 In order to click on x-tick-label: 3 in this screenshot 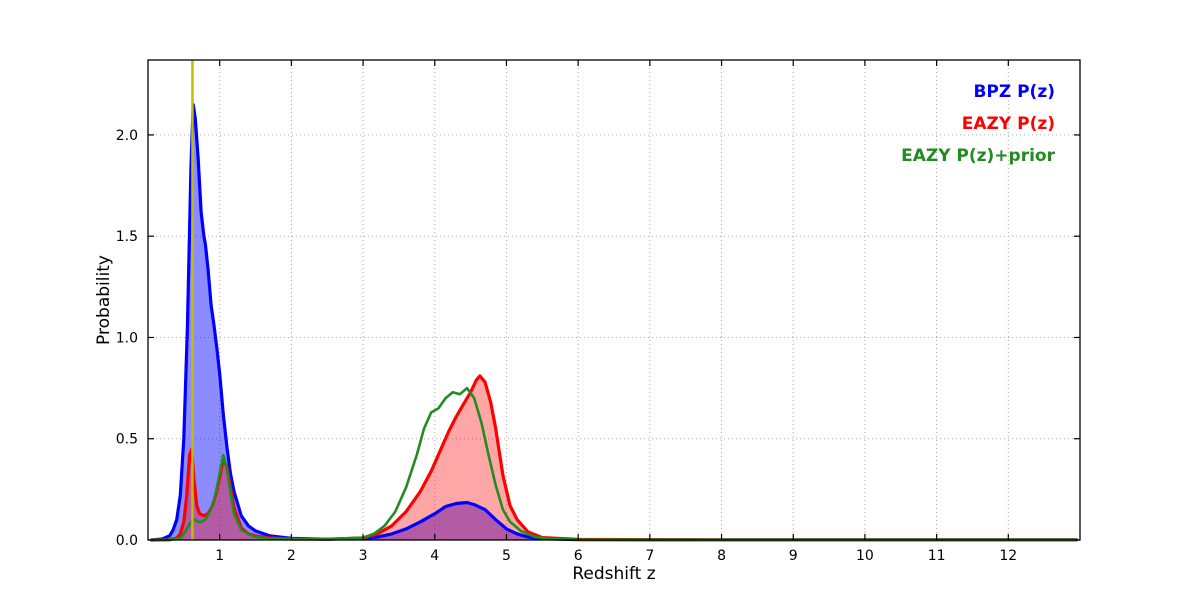, I will do `click(363, 556)`.